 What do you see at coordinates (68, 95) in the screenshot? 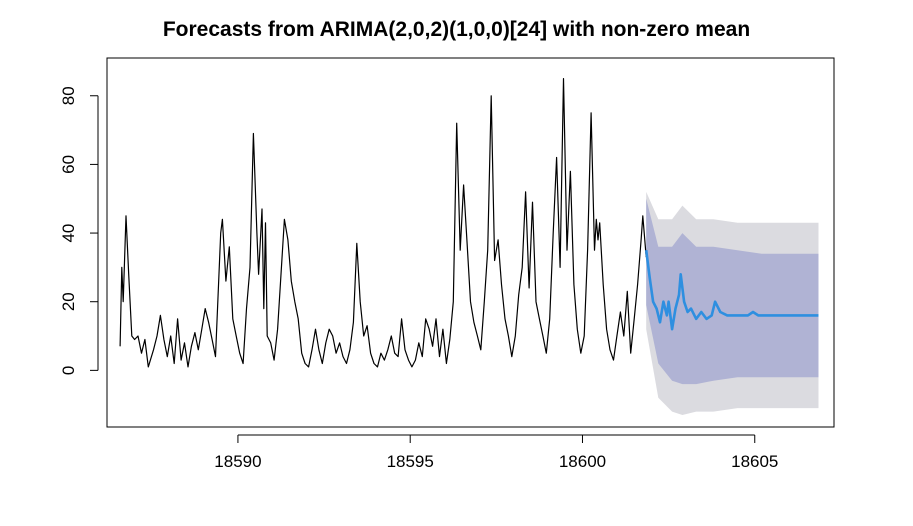
I see `y-tick-label: 80` at bounding box center [68, 95].